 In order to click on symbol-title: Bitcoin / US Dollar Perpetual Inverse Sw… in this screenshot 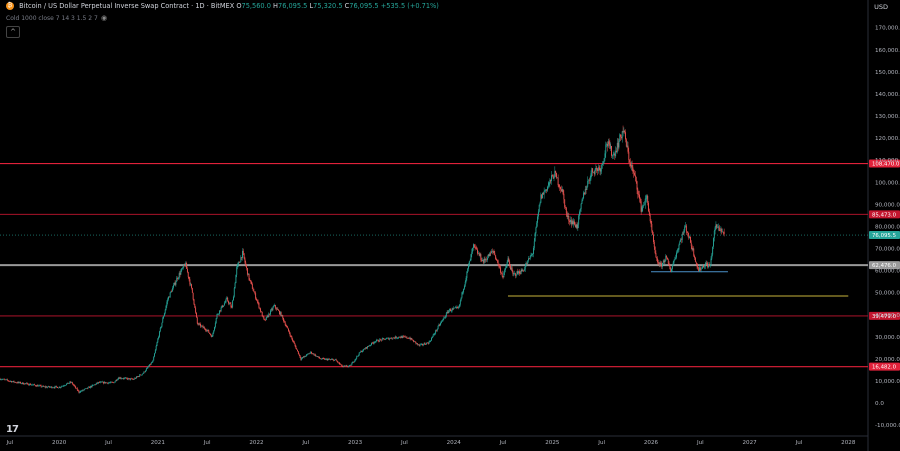, I will do `click(104, 6)`.